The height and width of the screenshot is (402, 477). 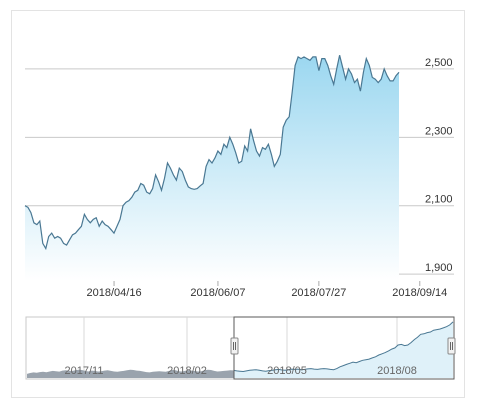 What do you see at coordinates (217, 293) in the screenshot?
I see `x-tick-label: 2018/06/07` at bounding box center [217, 293].